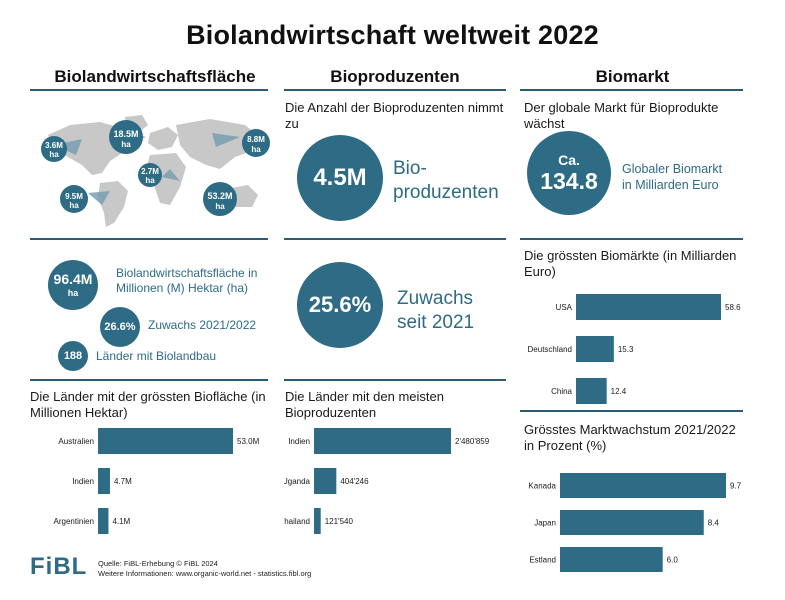 This screenshot has width=785, height=600. Describe the element at coordinates (297, 521) in the screenshot. I see `category-label: Thailand` at that location.